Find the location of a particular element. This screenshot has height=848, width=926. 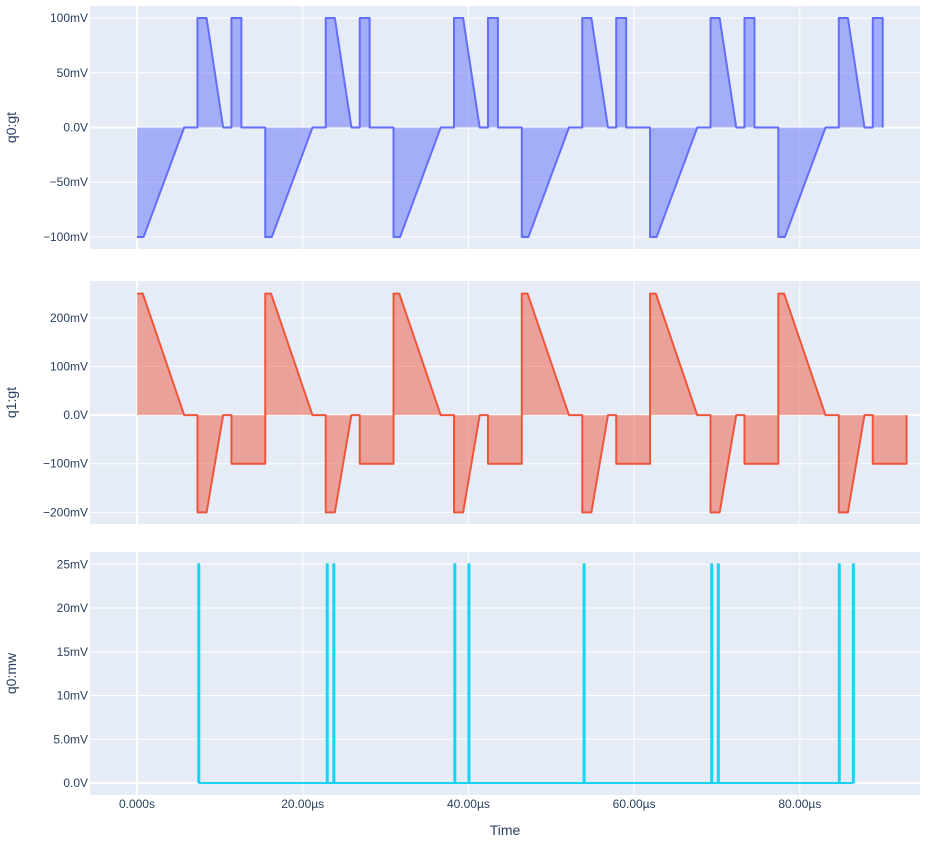

y-tick-label: 50mV is located at coordinates (72, 73).